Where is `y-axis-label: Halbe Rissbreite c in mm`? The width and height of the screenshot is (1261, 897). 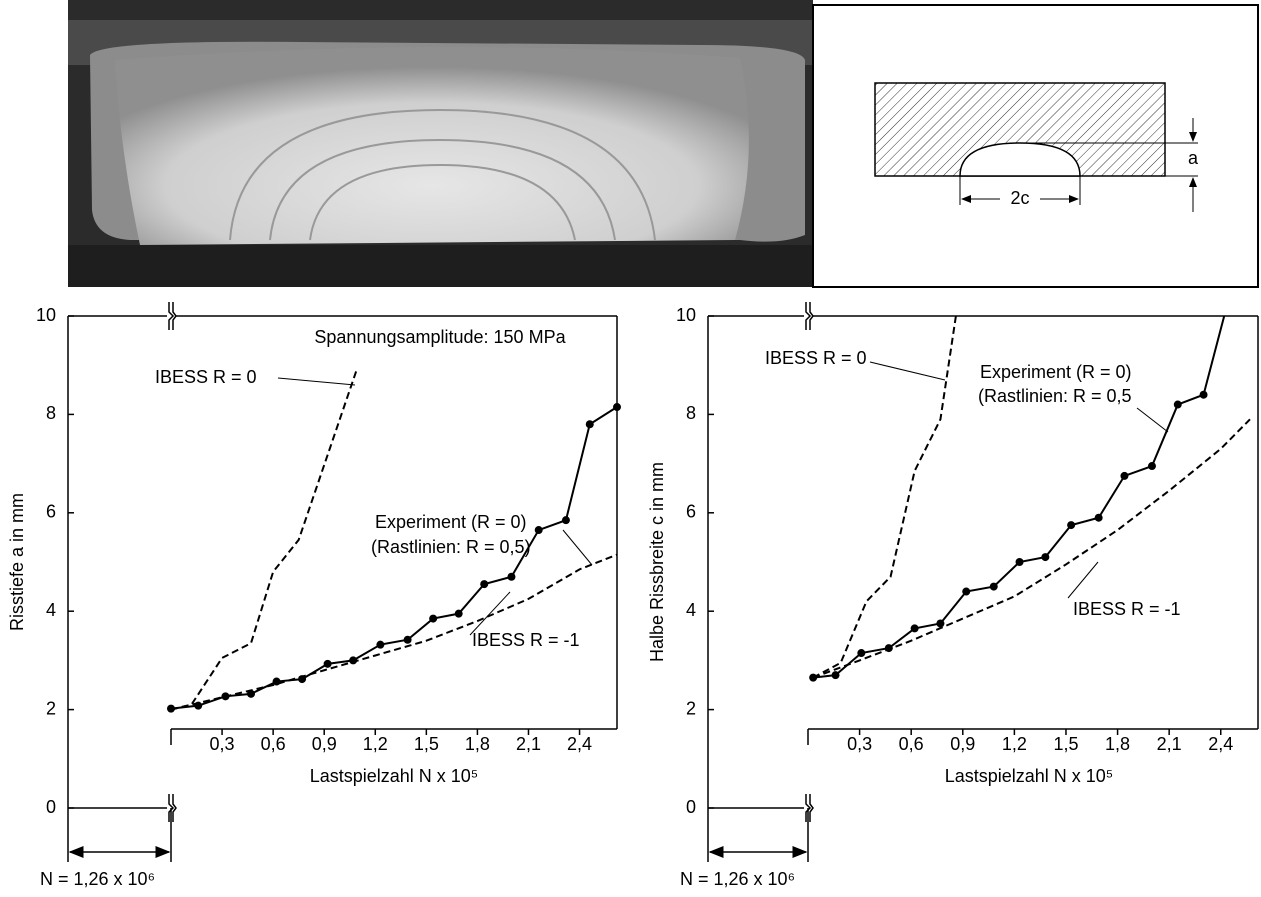 y-axis-label: Halbe Rissbreite c in mm is located at coordinates (657, 562).